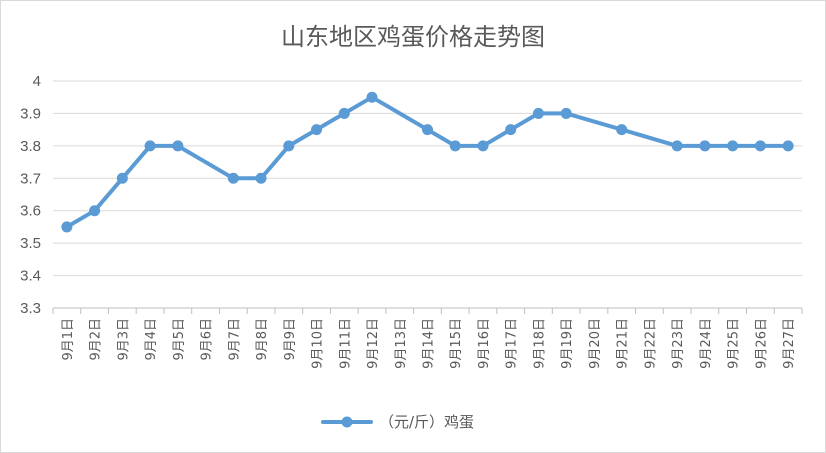 The width and height of the screenshot is (826, 453). I want to click on x-tick-label: 9月12日, so click(373, 343).